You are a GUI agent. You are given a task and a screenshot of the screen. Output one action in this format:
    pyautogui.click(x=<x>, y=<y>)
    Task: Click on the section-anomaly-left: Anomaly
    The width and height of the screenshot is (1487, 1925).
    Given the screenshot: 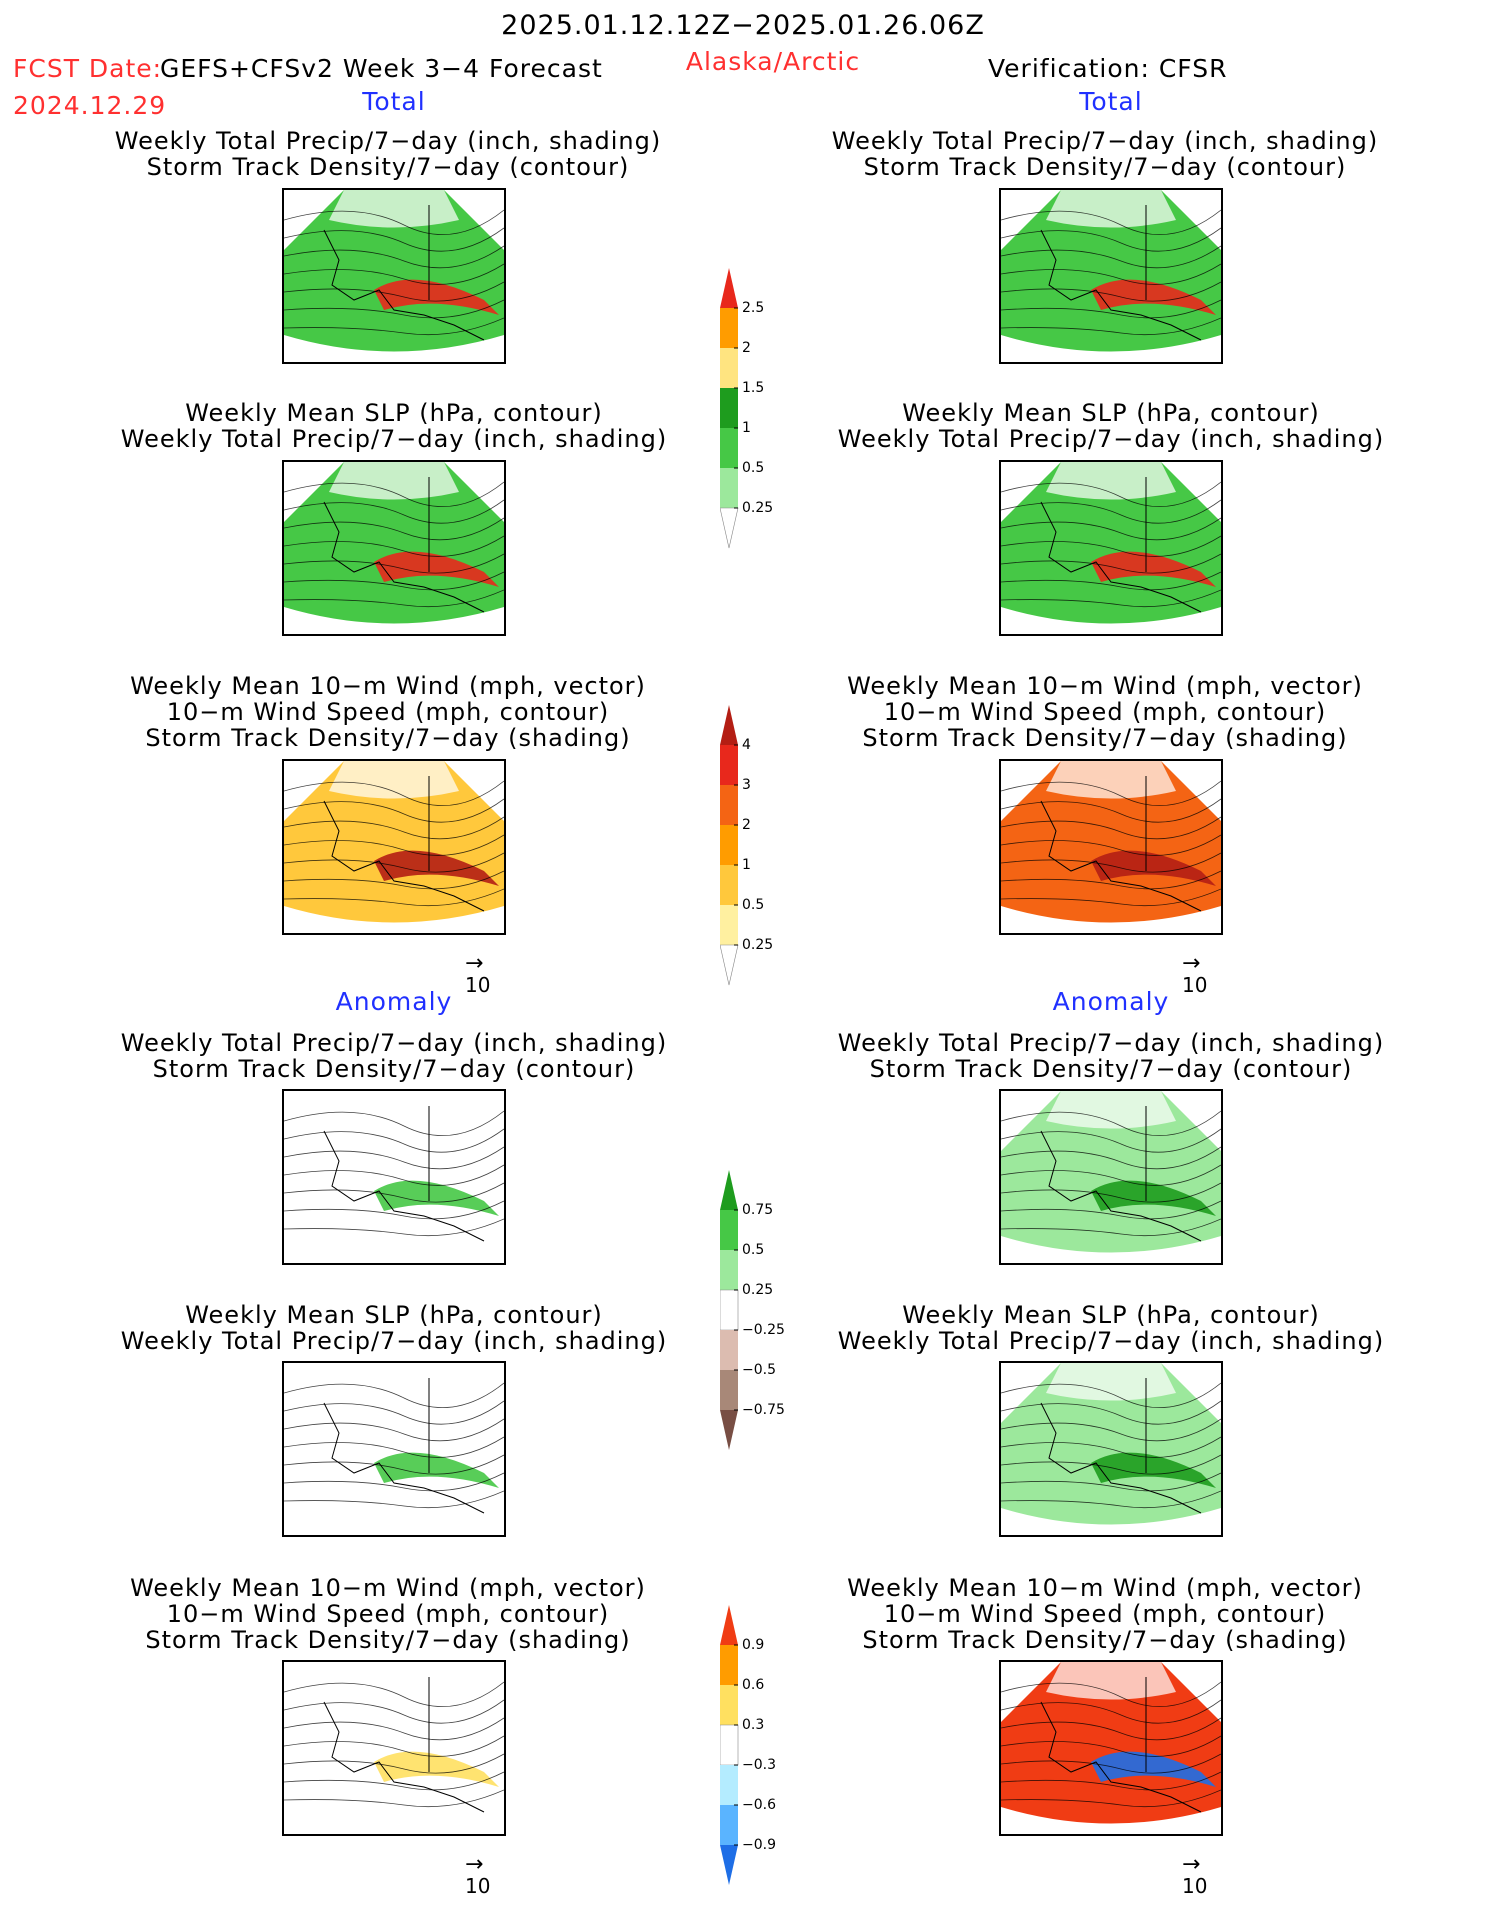 What is the action you would take?
    pyautogui.click(x=394, y=1001)
    